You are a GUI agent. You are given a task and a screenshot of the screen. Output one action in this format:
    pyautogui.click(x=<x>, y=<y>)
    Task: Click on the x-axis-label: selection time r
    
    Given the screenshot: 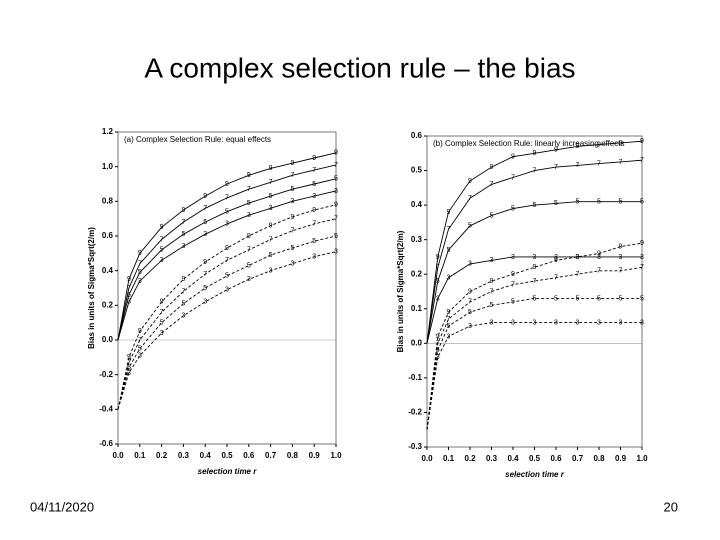 What is the action you would take?
    pyautogui.click(x=535, y=474)
    